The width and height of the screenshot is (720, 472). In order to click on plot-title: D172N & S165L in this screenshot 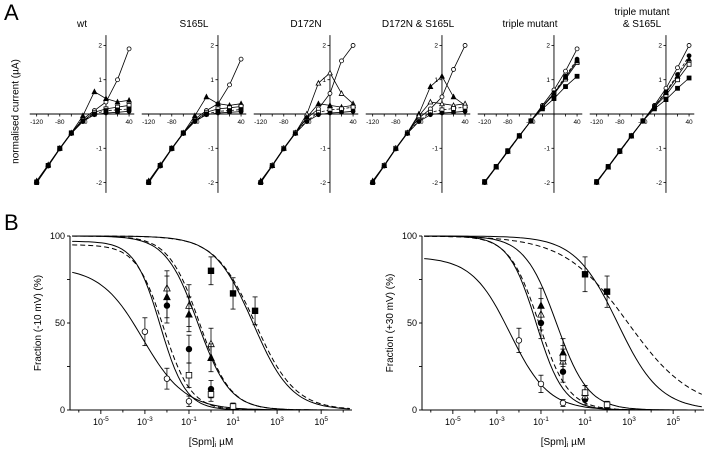, I will do `click(418, 24)`.